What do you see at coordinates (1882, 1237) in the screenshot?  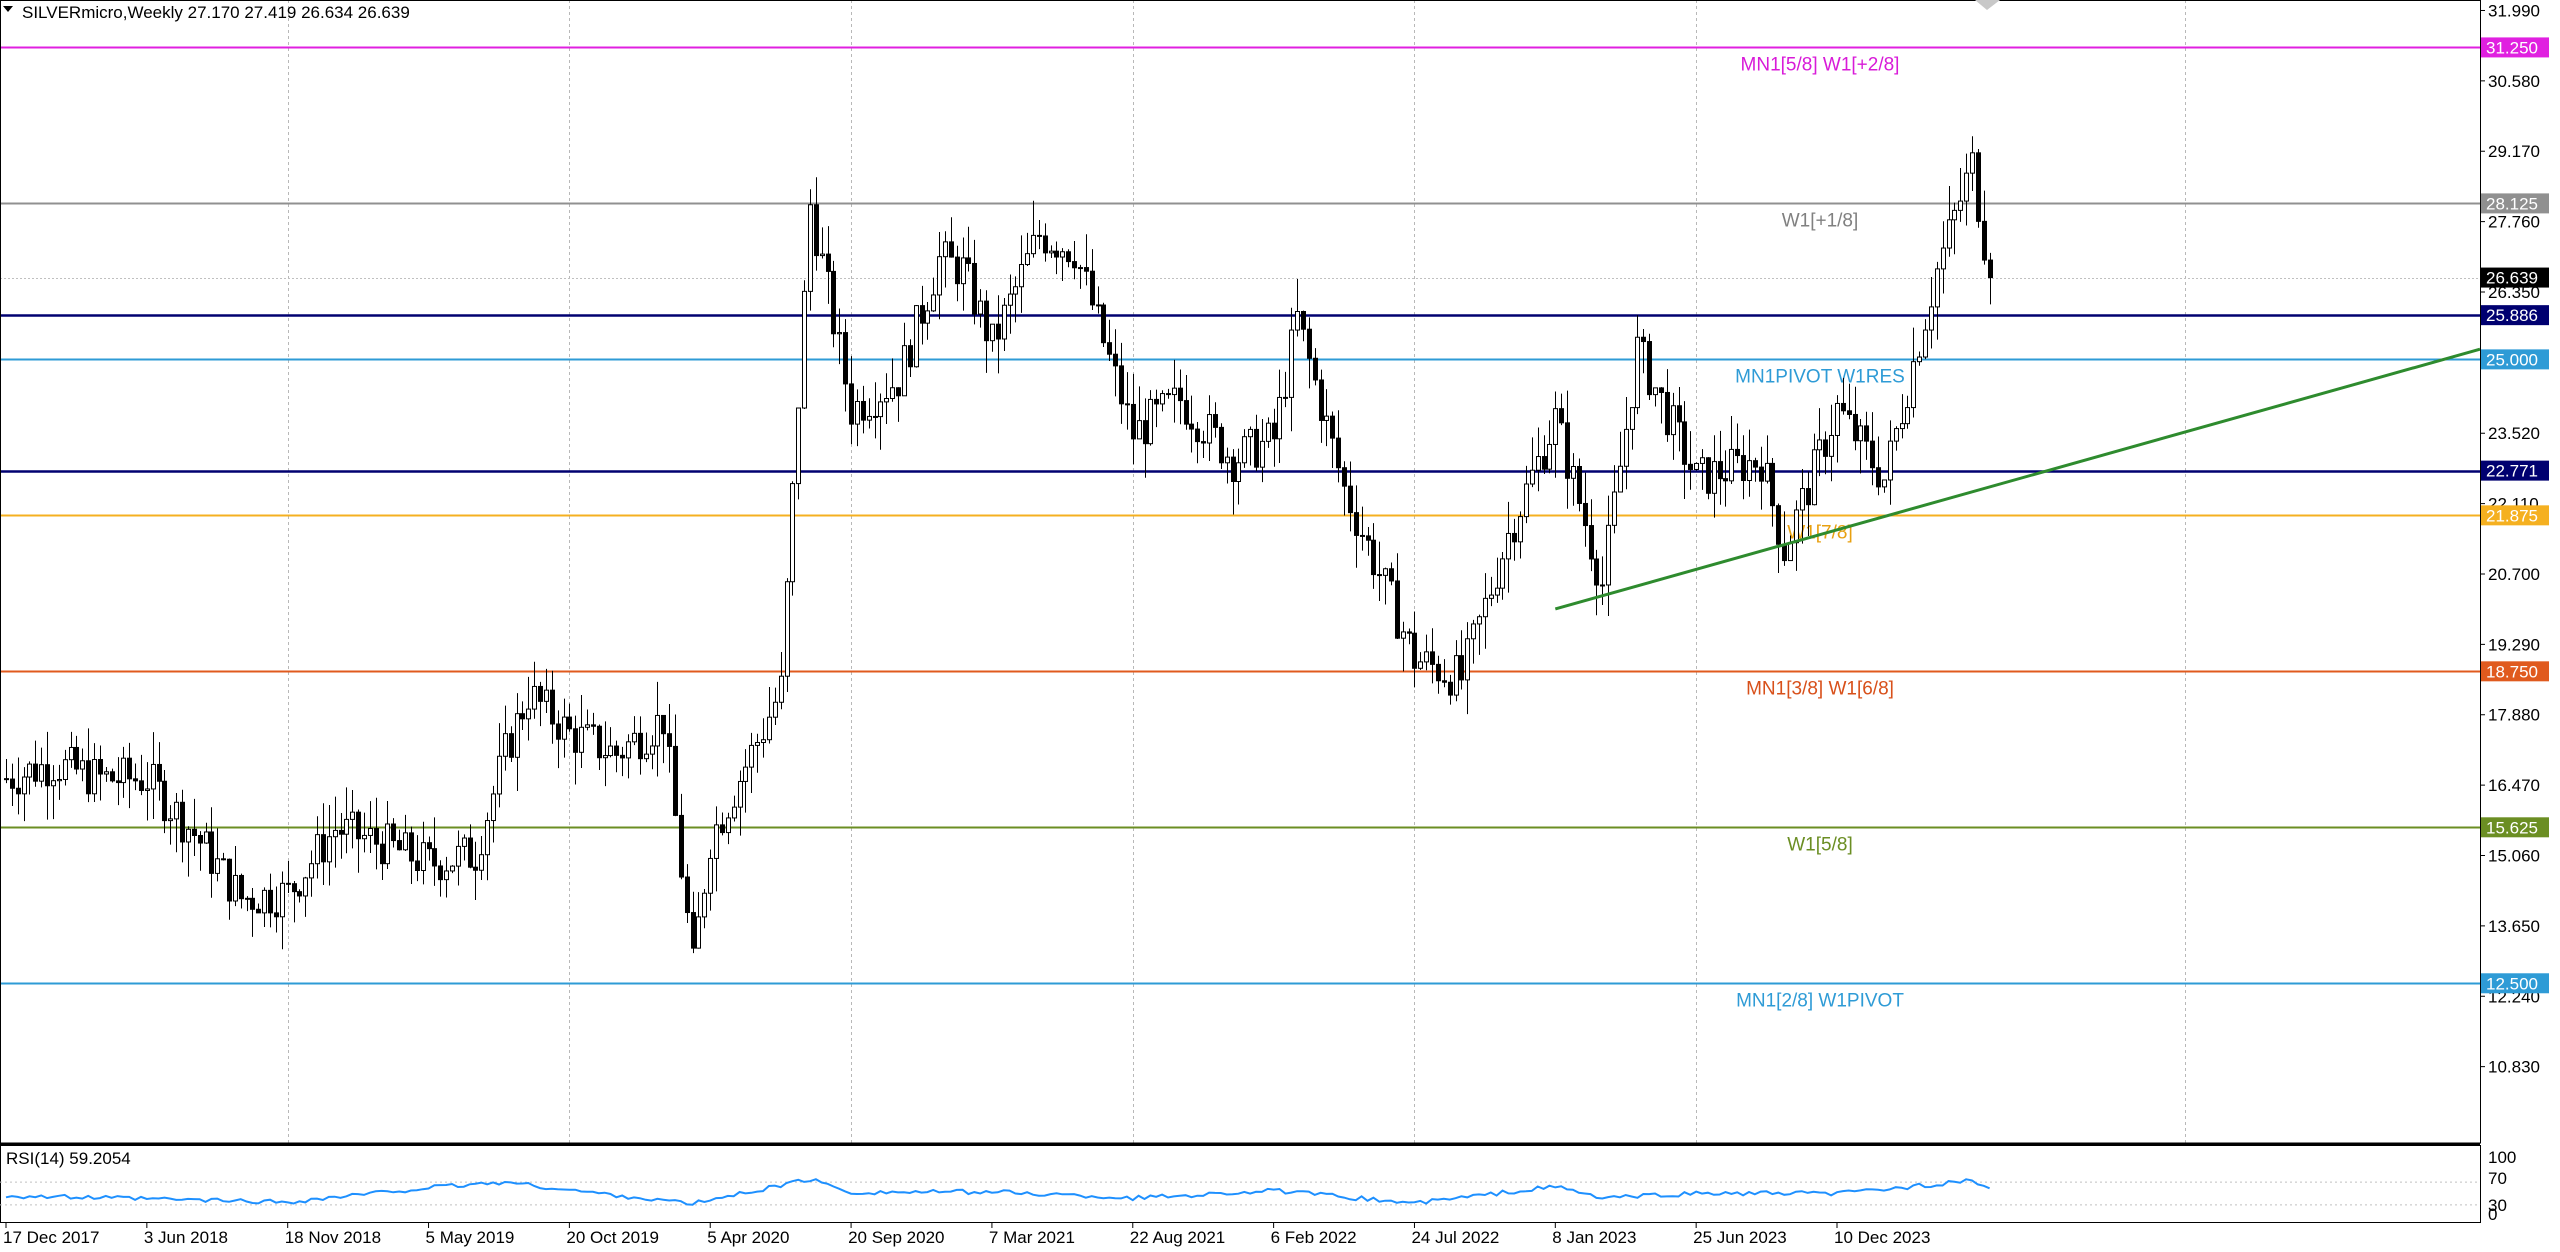 I see `x-tick-label: 10 Dec 2023` at bounding box center [1882, 1237].